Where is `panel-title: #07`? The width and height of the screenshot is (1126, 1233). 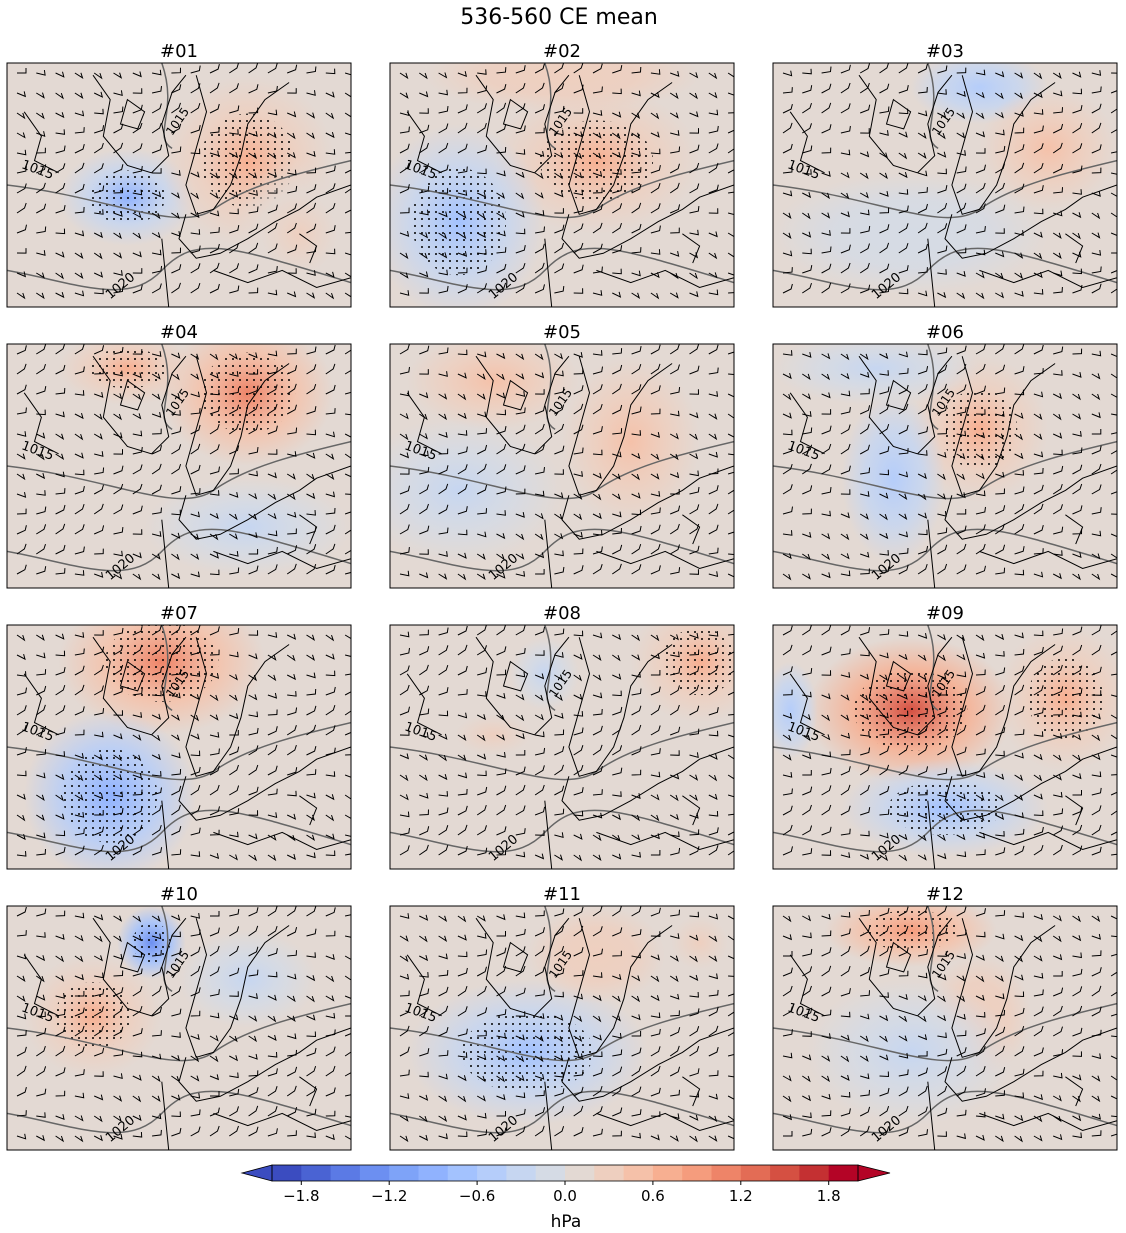
panel-title: #07 is located at coordinates (179, 613).